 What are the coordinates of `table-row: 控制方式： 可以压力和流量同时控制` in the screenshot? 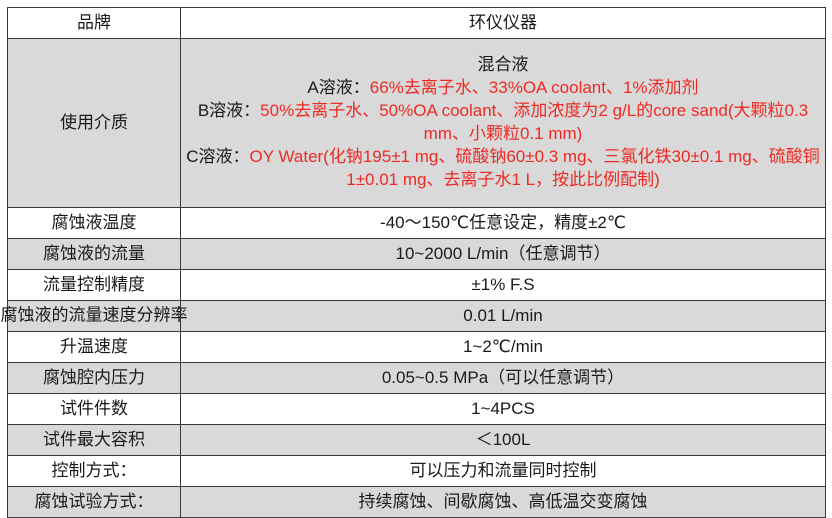 It's located at (416, 471).